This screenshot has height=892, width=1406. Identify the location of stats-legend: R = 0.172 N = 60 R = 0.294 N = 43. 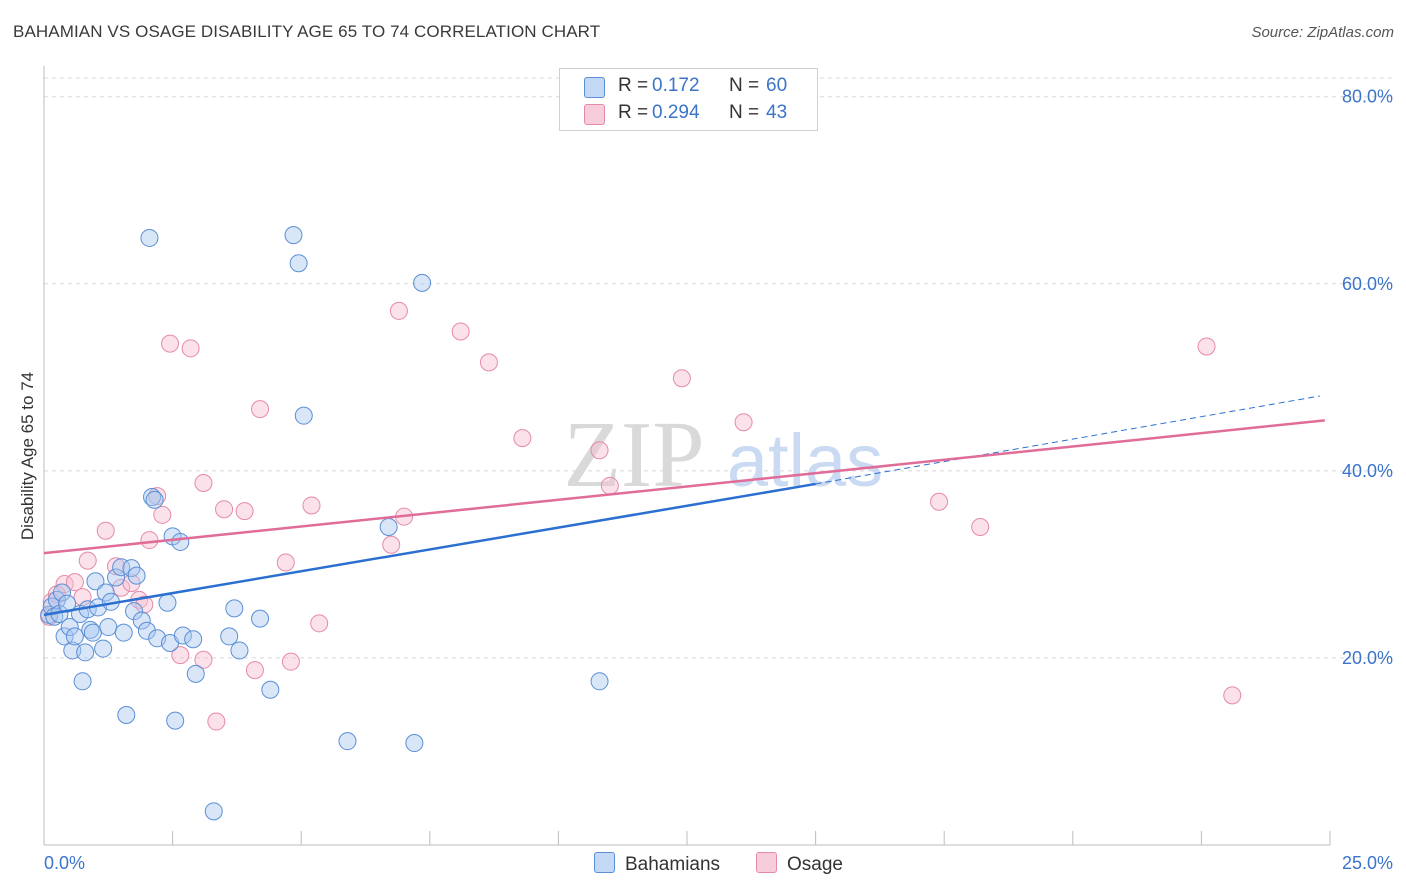
(688, 99).